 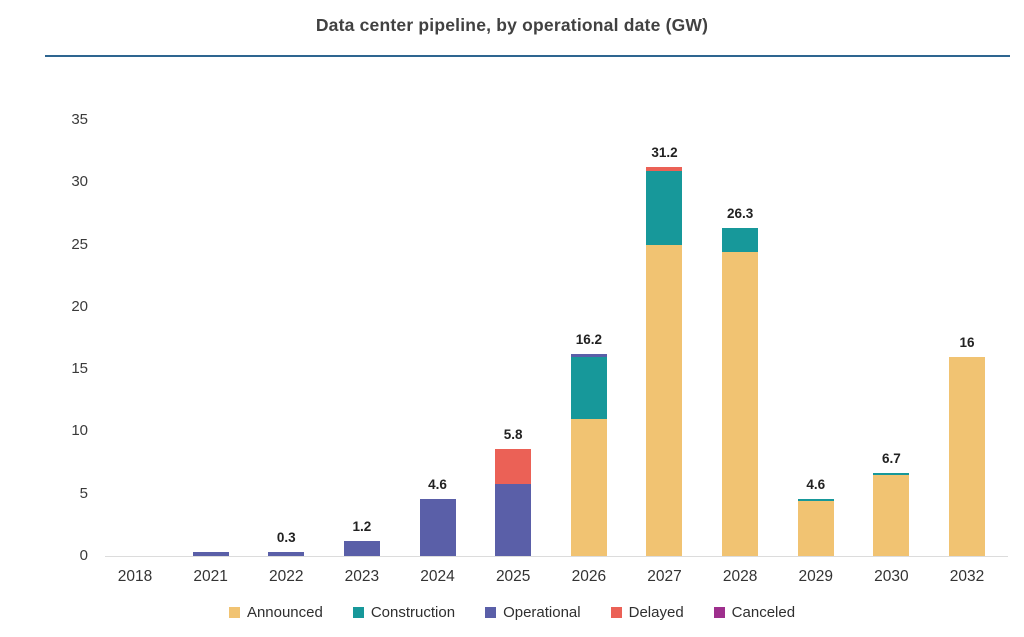 What do you see at coordinates (513, 576) in the screenshot?
I see `x-axis-tick-2025: 2025` at bounding box center [513, 576].